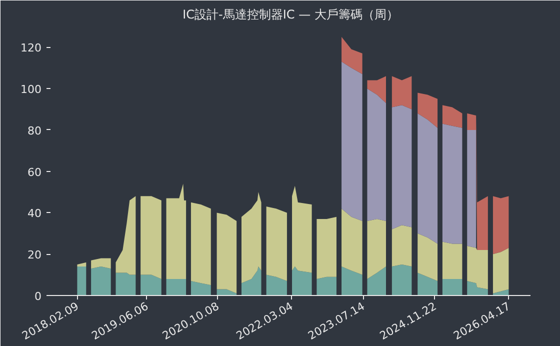 The image size is (560, 346). What do you see at coordinates (35, 131) in the screenshot?
I see `y-tick-label: 80` at bounding box center [35, 131].